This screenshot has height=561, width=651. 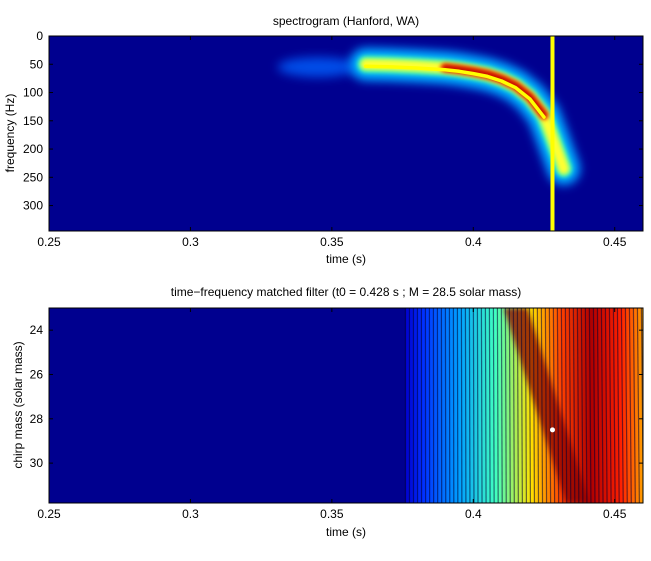 I want to click on matched-filter-response, so click(x=524, y=405).